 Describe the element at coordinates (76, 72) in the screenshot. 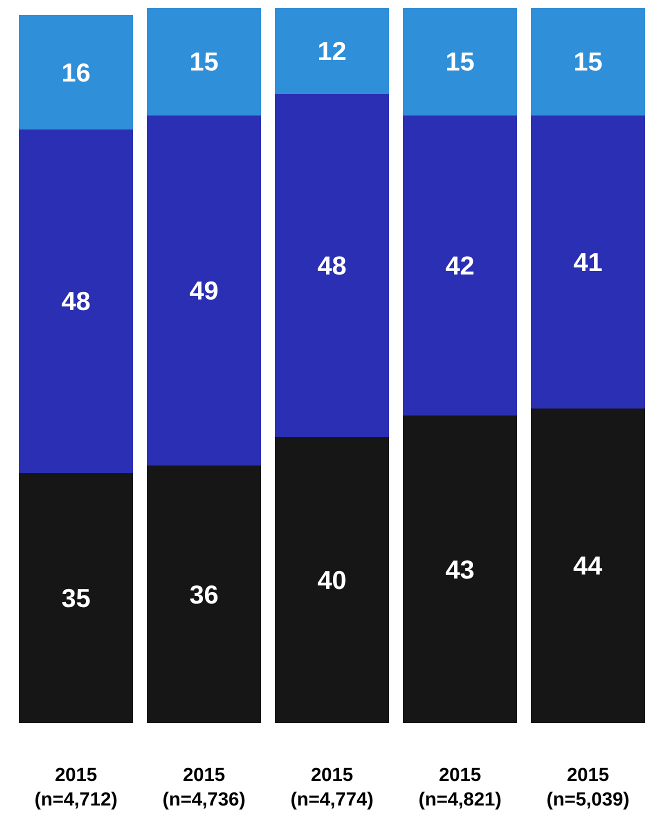

I see `data-label: 16` at that location.